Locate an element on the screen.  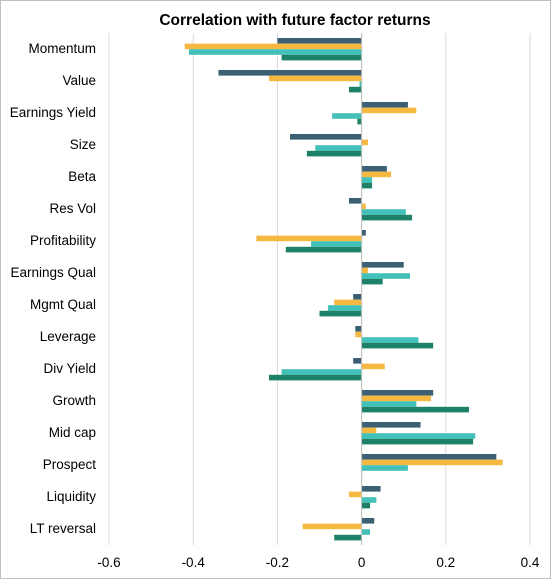
tick-labels: -0.6 -0.4 -0.2 0 0.2 0.4 is located at coordinates (318, 562).